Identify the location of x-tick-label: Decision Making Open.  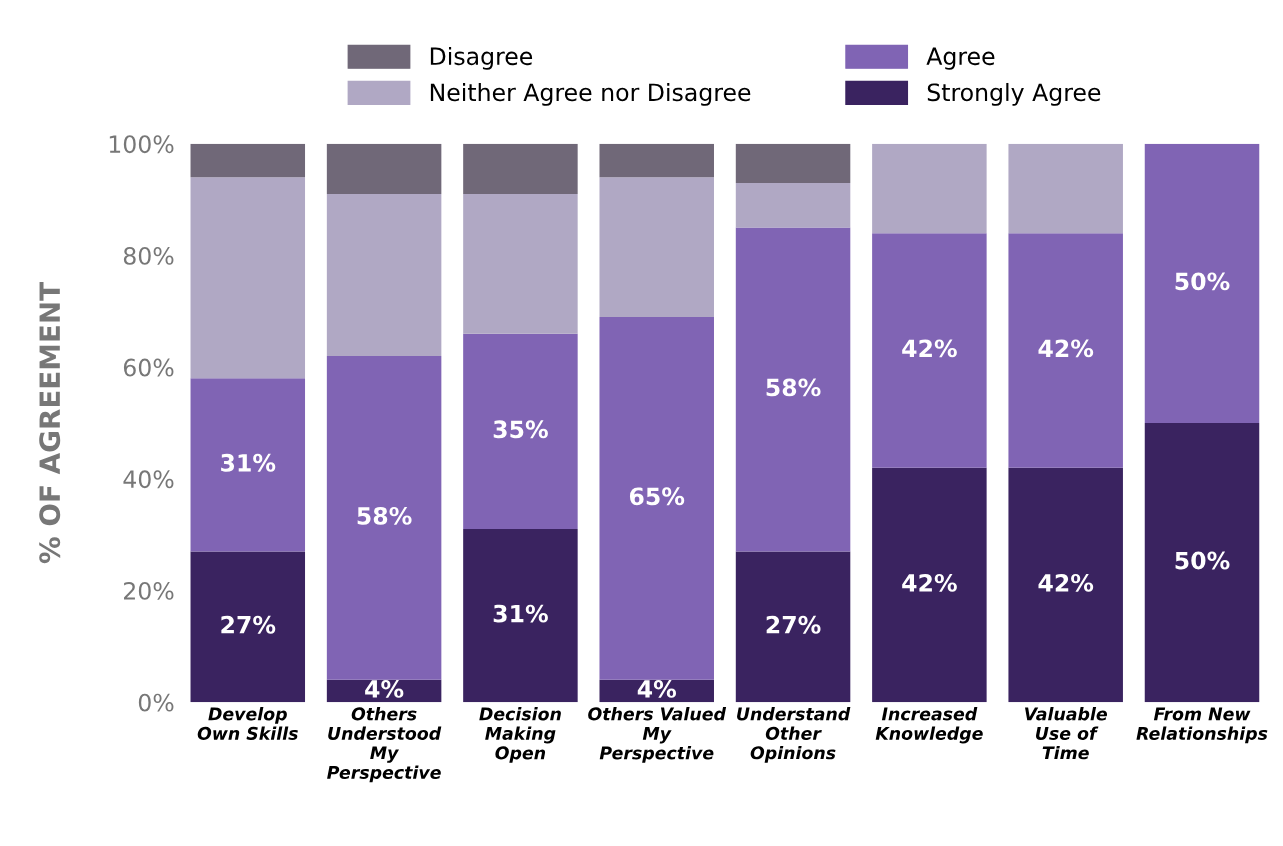
(520, 735).